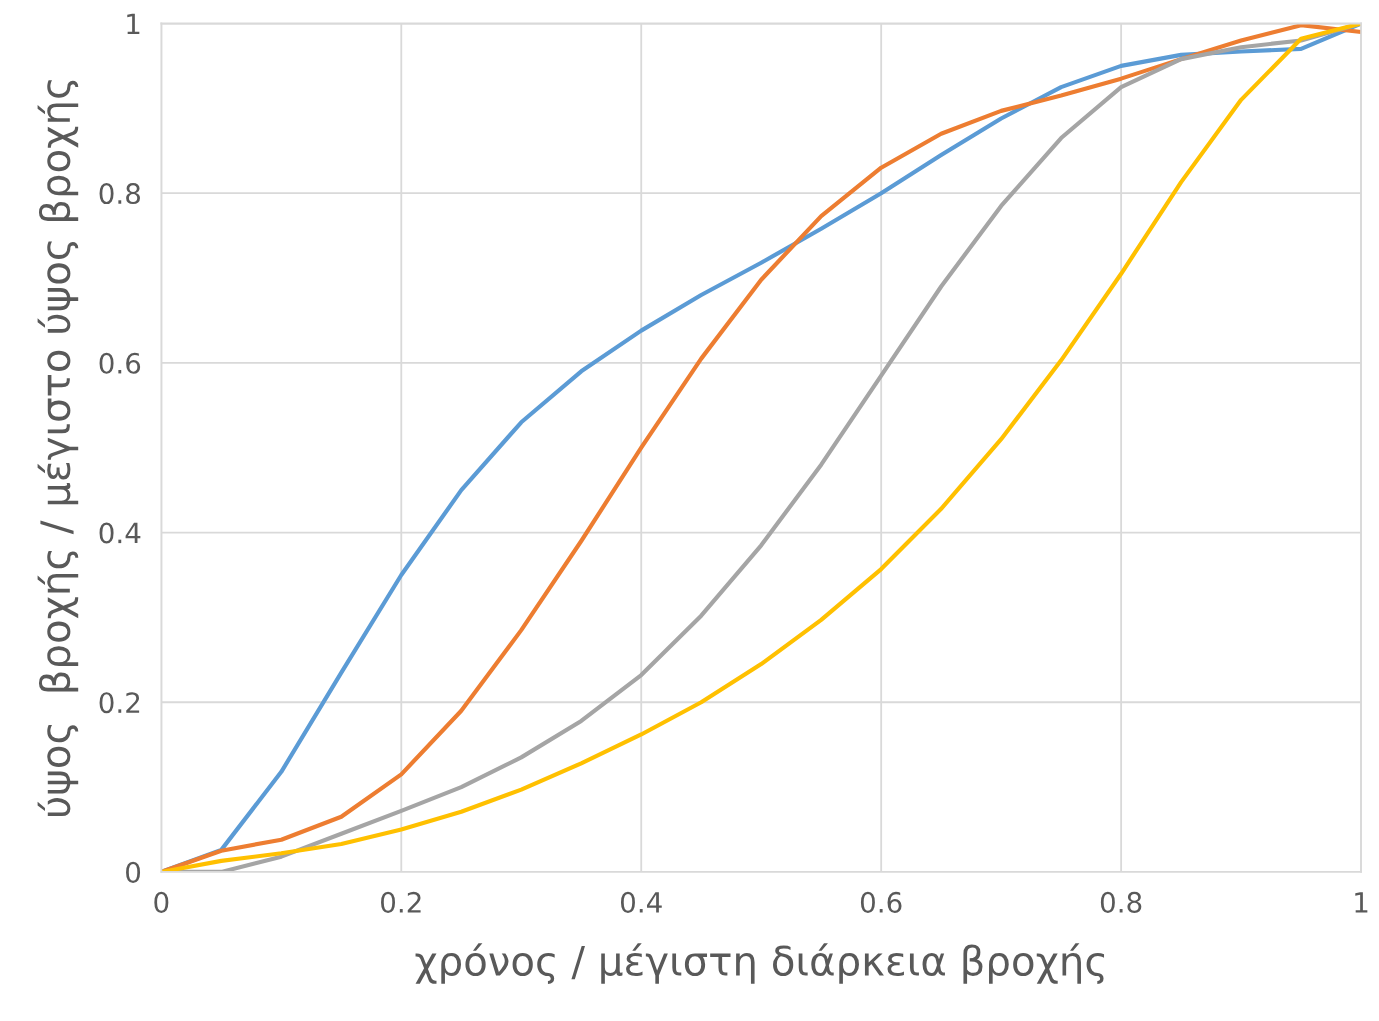 The image size is (1379, 1021). What do you see at coordinates (119, 703) in the screenshot?
I see `y-tick-label: 0.2` at bounding box center [119, 703].